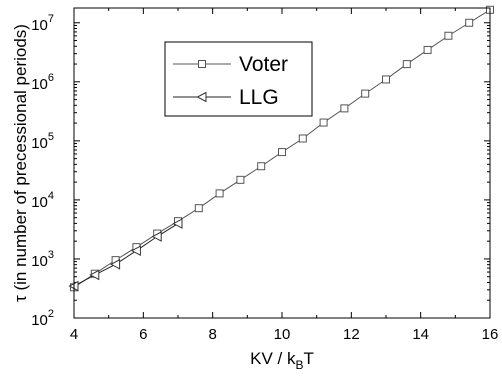 Image resolution: width=502 pixels, height=378 pixels. What do you see at coordinates (490, 334) in the screenshot?
I see `x-tick-label: 16` at bounding box center [490, 334].